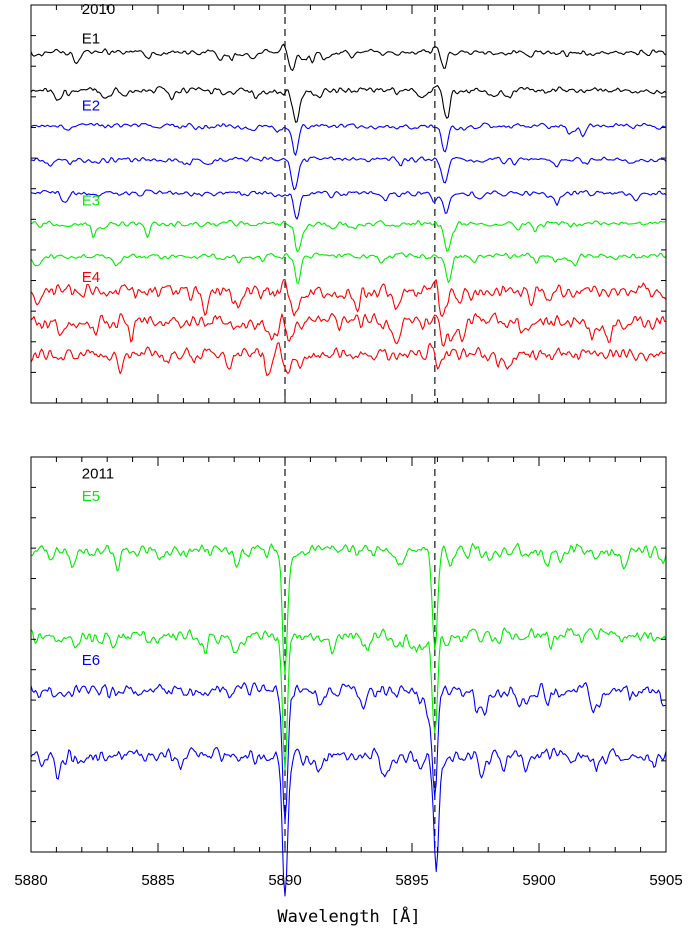 The width and height of the screenshot is (688, 936). What do you see at coordinates (411, 880) in the screenshot?
I see `x-tick-label: 5895` at bounding box center [411, 880].